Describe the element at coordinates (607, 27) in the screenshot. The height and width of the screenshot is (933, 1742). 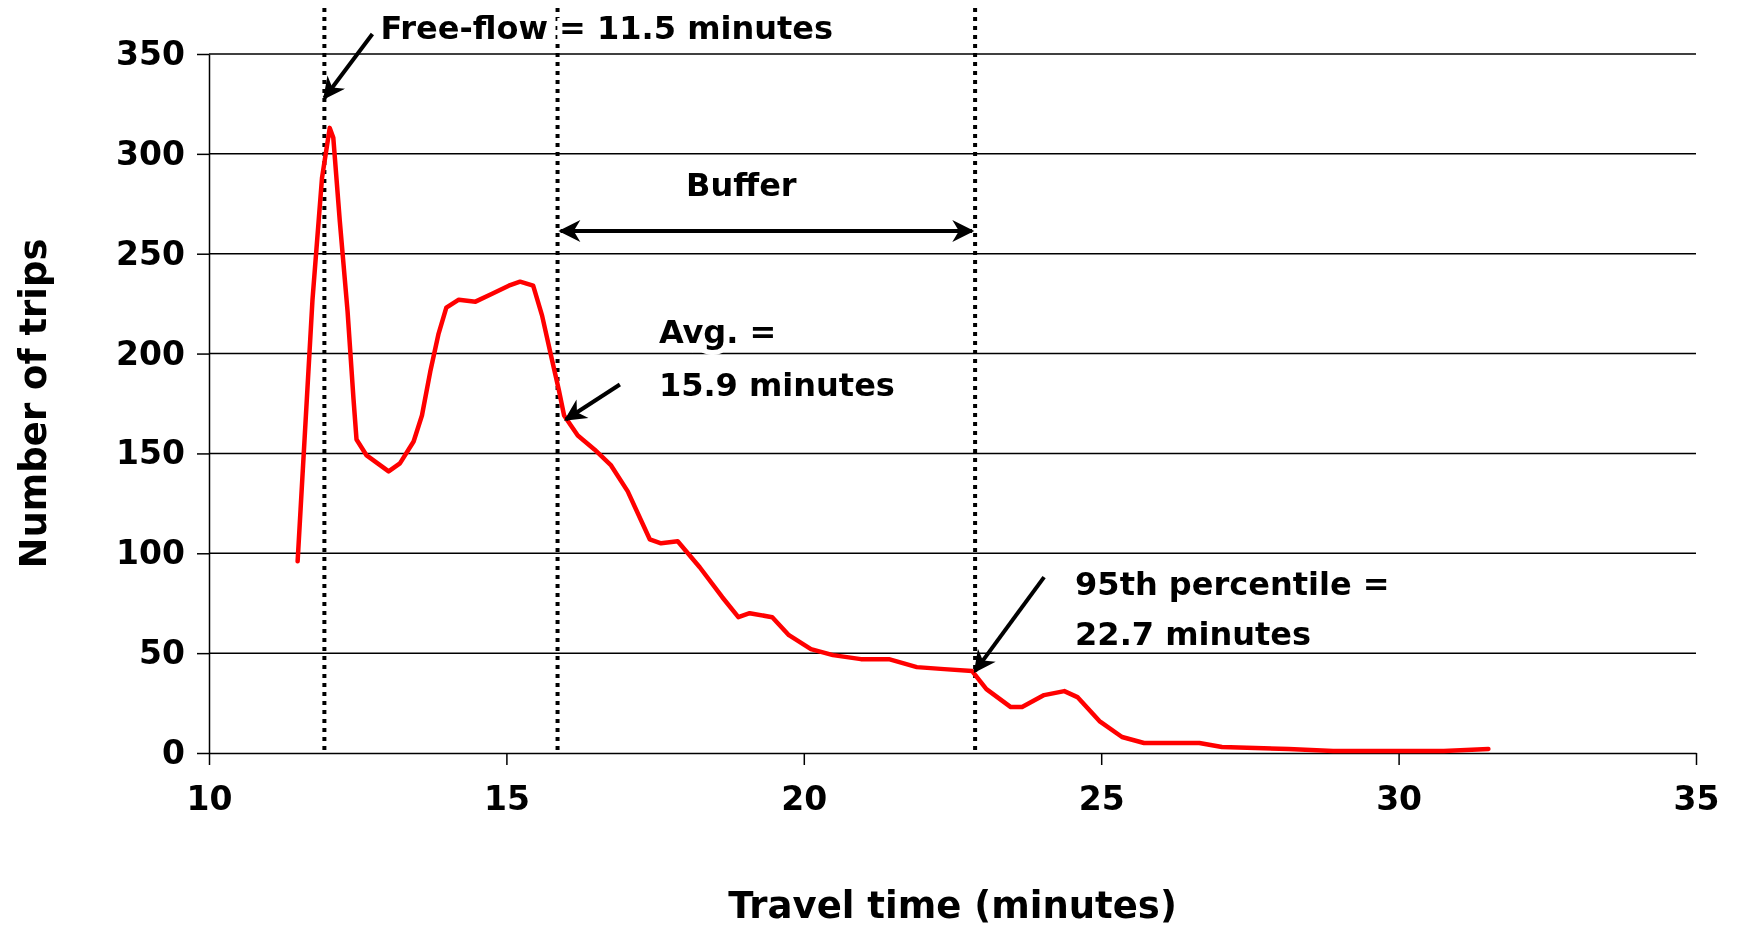
I see `annotation: Free-flow = 11.5 minutes` at that location.